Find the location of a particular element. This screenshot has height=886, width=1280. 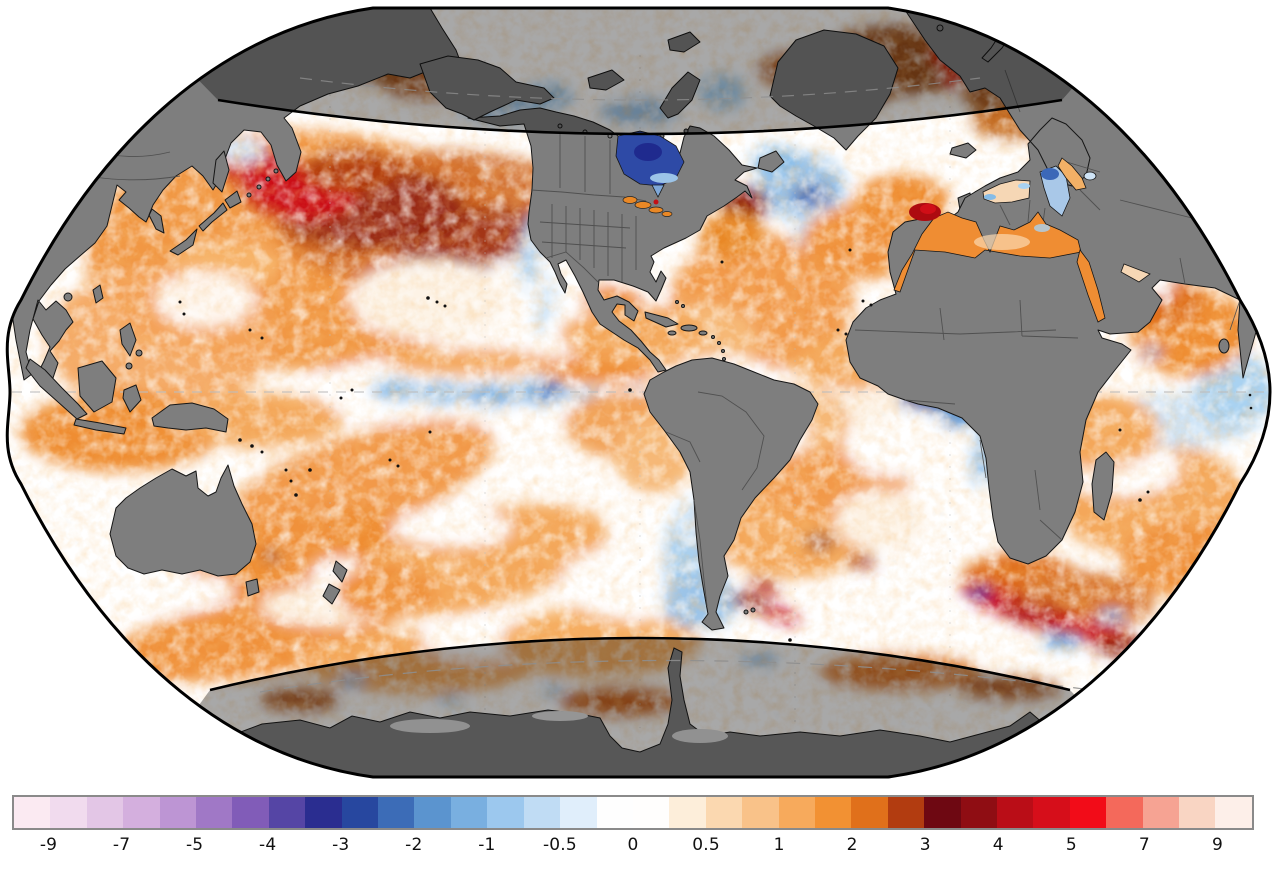

new-zealand is located at coordinates (340, 571).